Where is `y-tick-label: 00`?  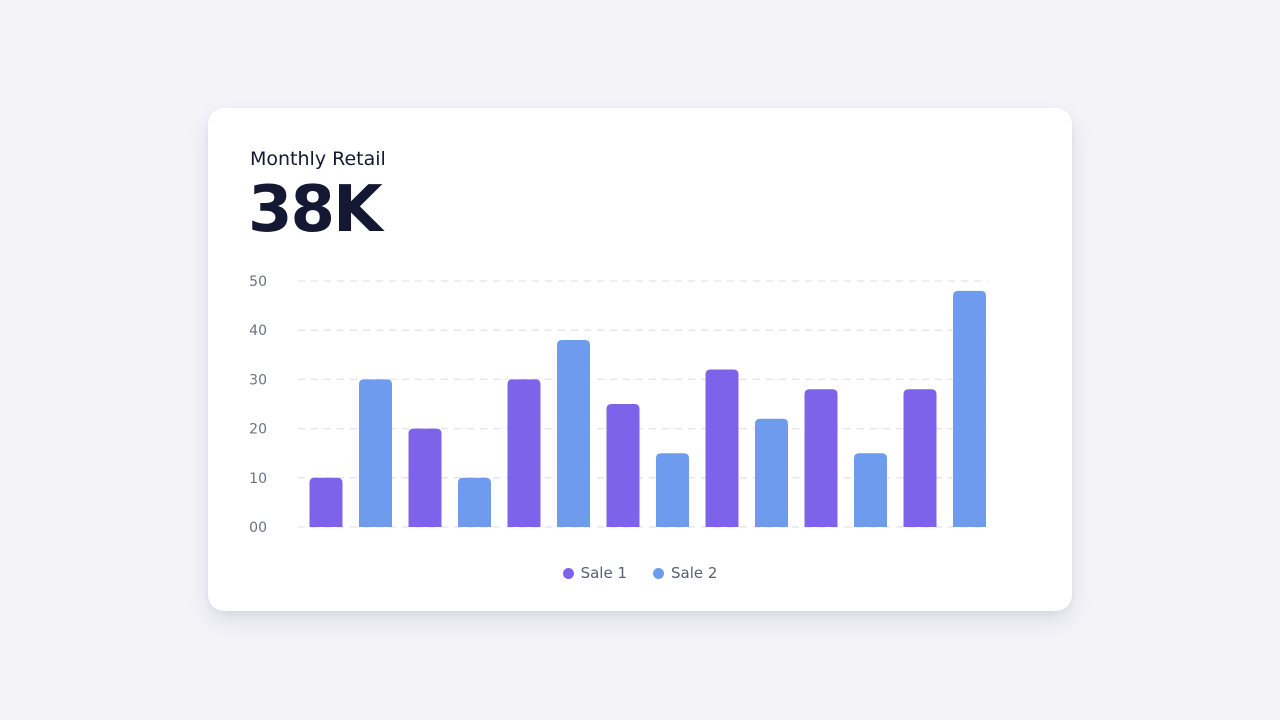 y-tick-label: 00 is located at coordinates (258, 528).